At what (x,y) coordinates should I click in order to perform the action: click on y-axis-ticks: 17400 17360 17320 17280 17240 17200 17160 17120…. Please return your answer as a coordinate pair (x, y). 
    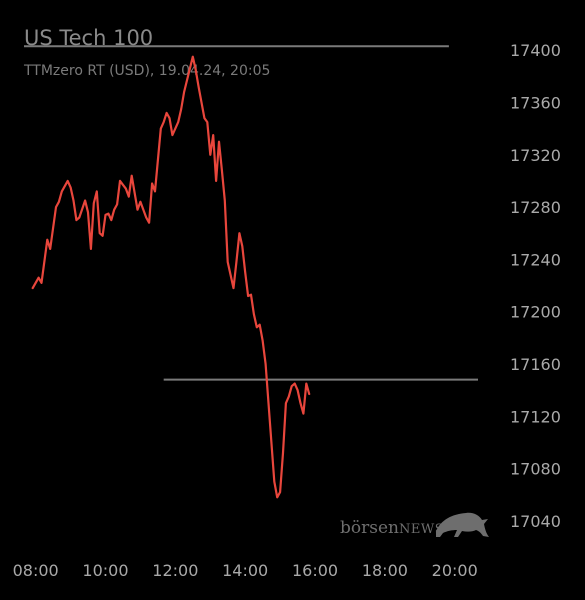
    Looking at the image, I should click on (535, 286).